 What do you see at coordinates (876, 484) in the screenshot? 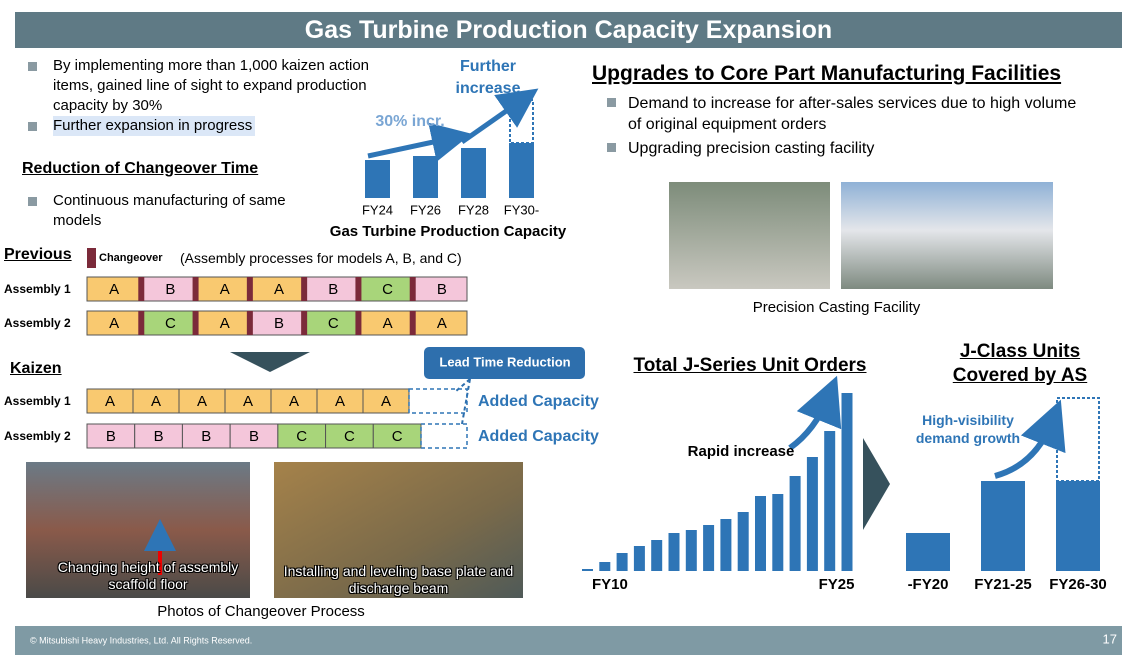
I see `chevron` at bounding box center [876, 484].